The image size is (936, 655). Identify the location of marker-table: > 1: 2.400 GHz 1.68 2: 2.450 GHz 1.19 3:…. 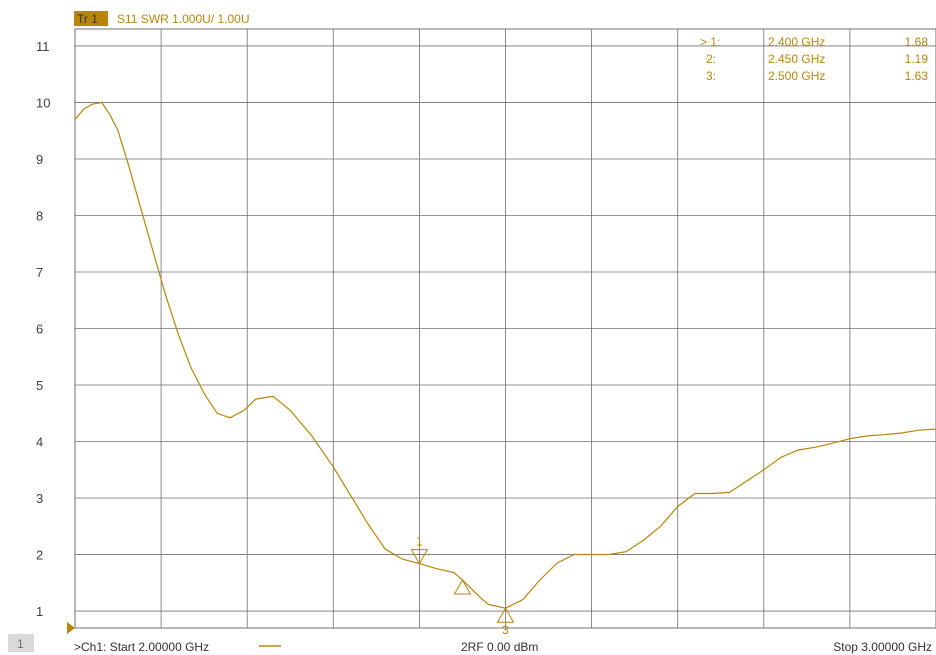
(814, 59).